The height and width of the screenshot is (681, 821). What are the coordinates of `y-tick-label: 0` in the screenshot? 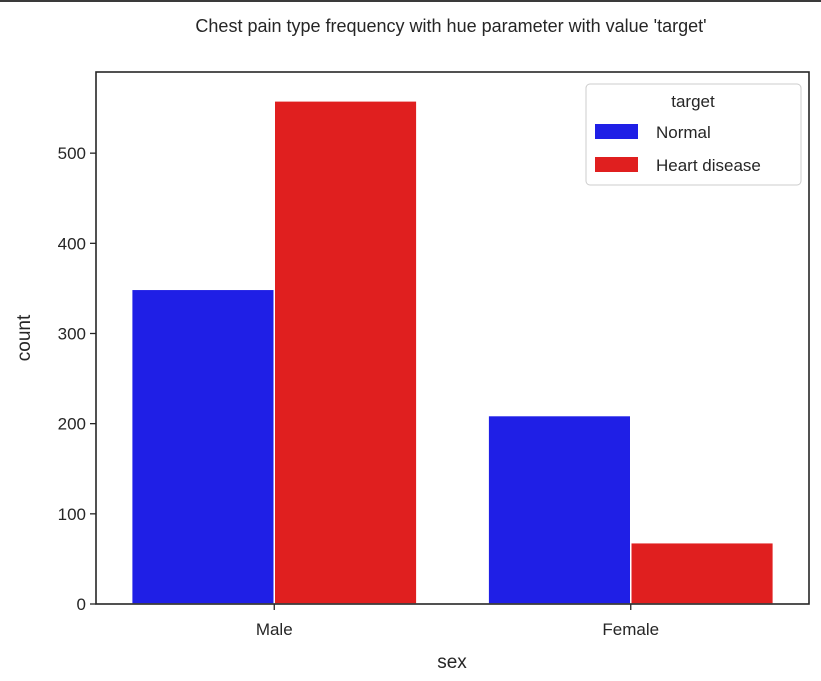 It's located at (81, 604).